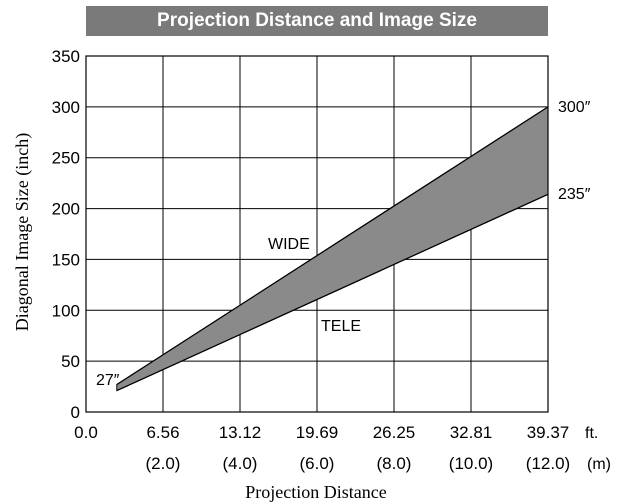 The height and width of the screenshot is (503, 626). What do you see at coordinates (66, 209) in the screenshot?
I see `y-tick-label-200: 200` at bounding box center [66, 209].